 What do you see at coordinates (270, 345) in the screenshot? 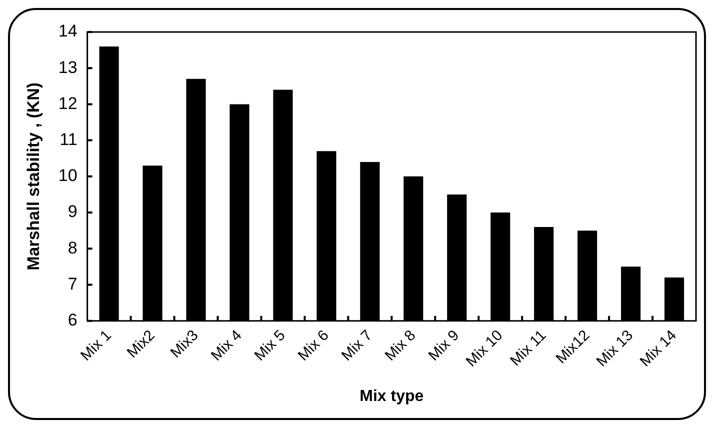
I see `x-tick-label: Mix 5` at bounding box center [270, 345].